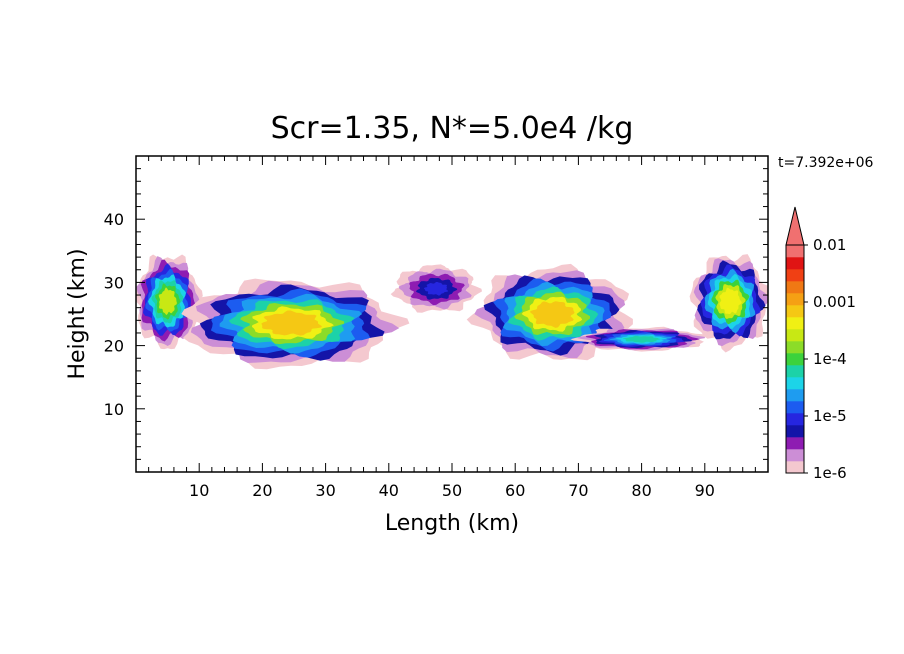 Image resolution: width=904 pixels, height=654 pixels. Describe the element at coordinates (436, 289) in the screenshot. I see `contour-cloud-center-small` at that location.